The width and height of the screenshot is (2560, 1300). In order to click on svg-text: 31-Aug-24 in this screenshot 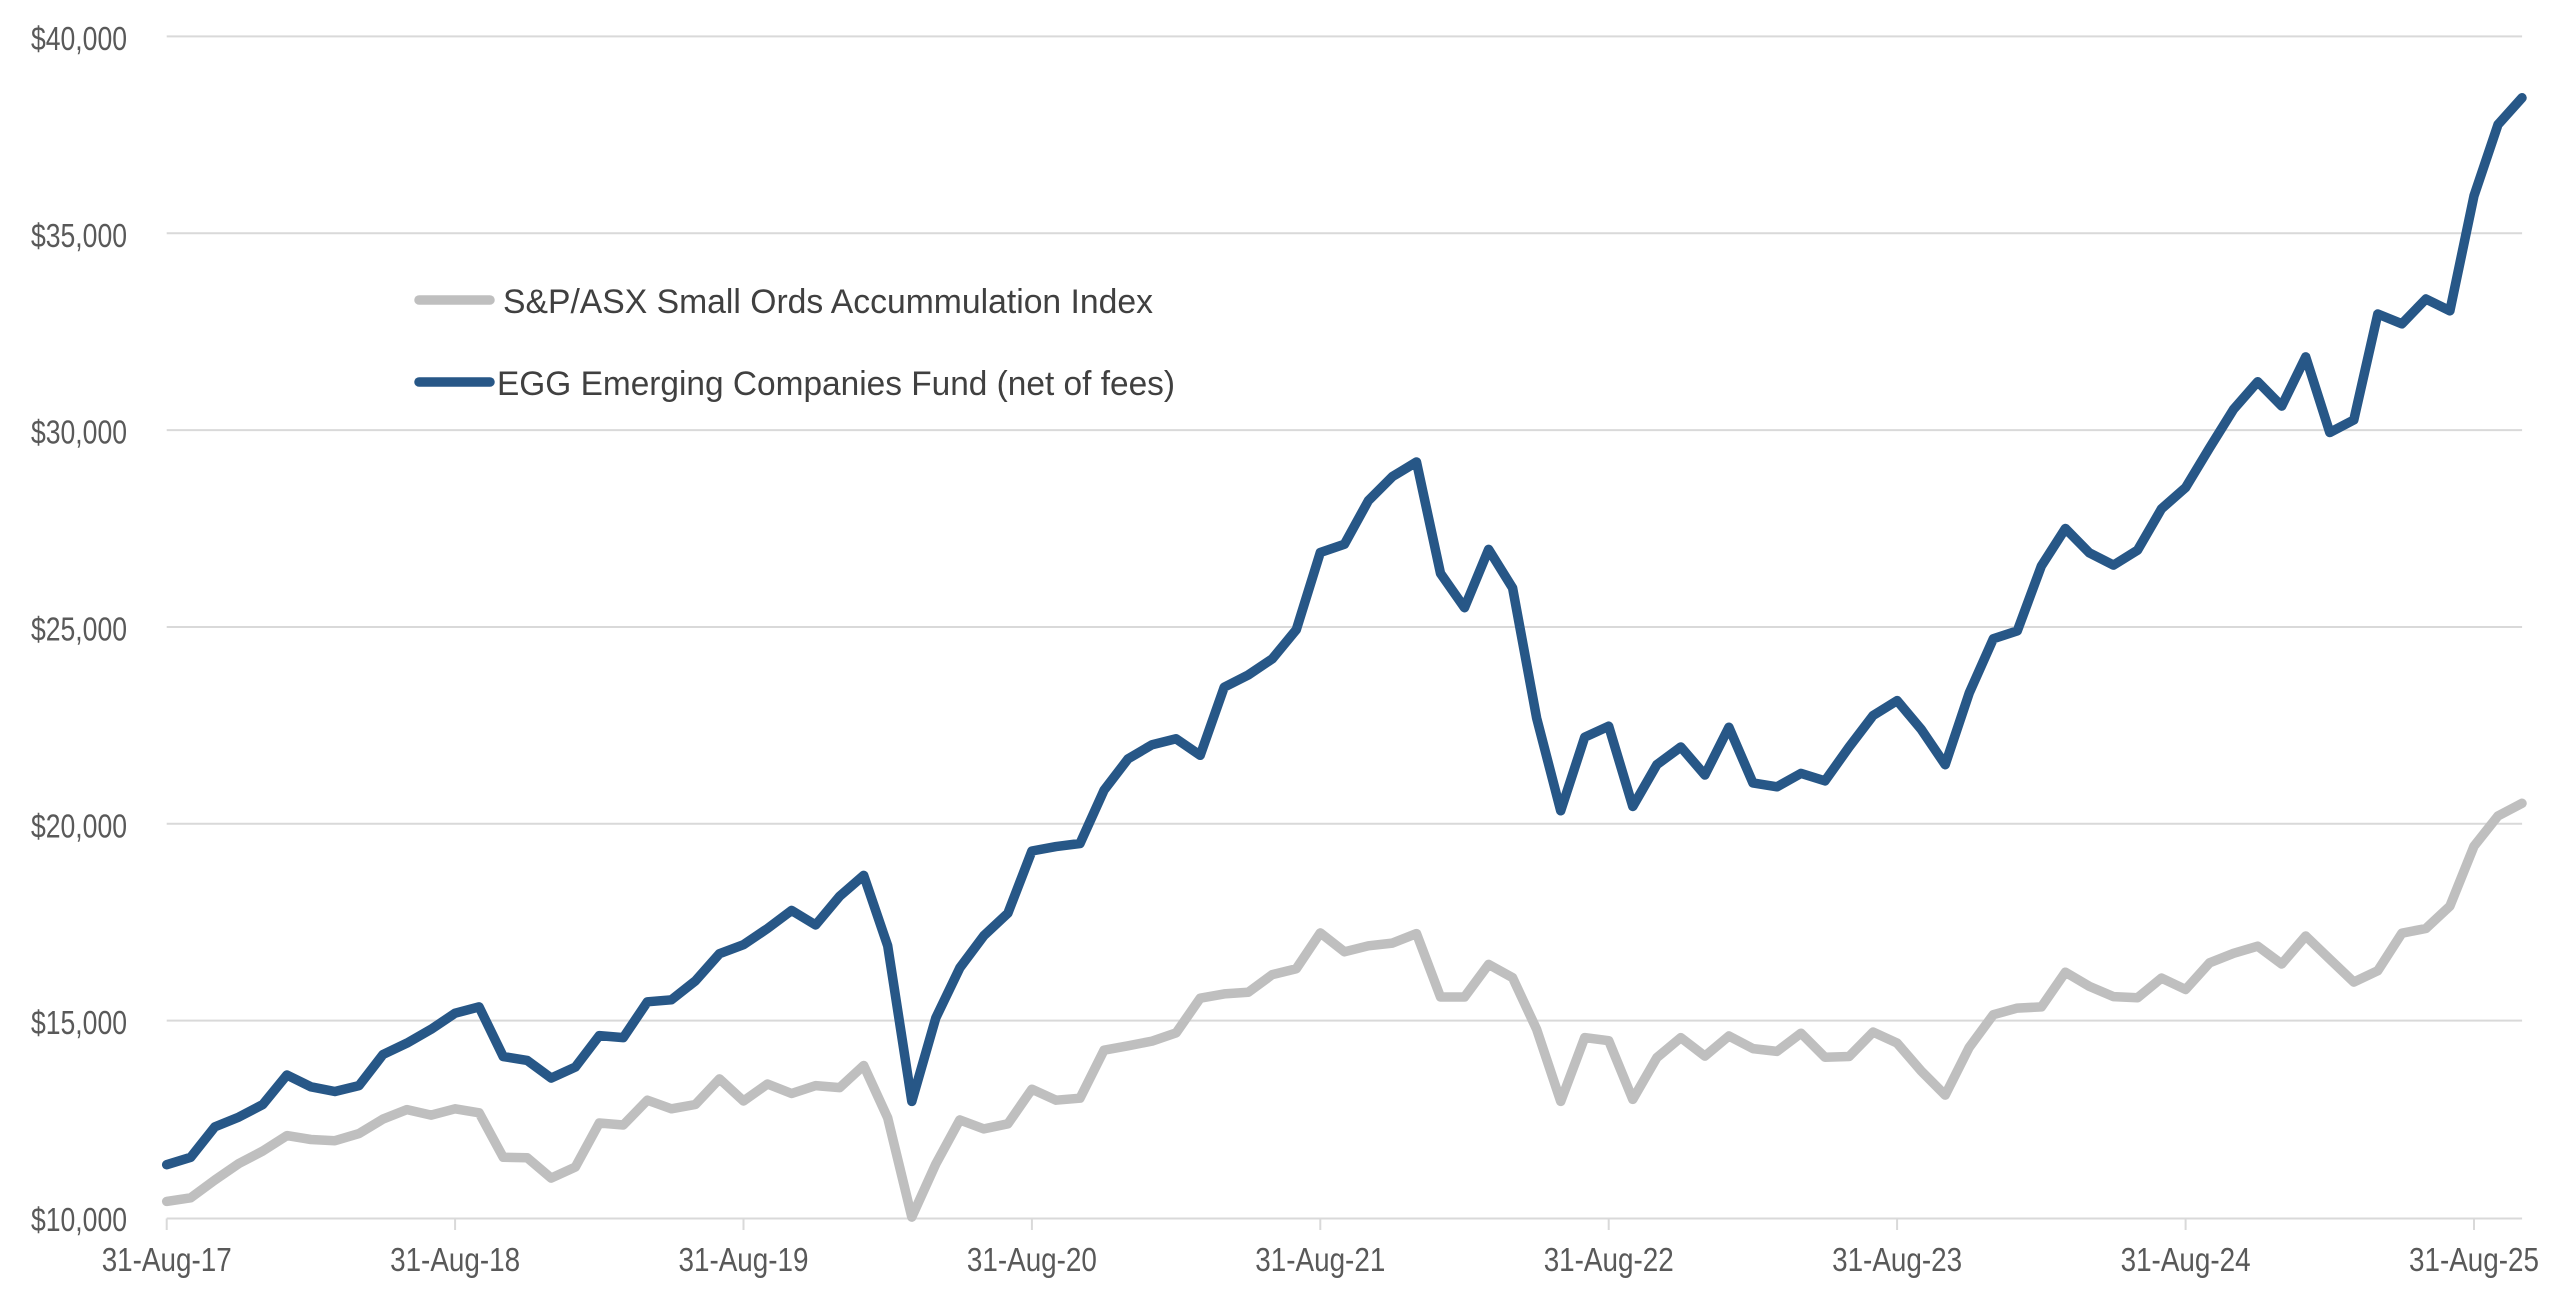, I will do `click(2186, 1259)`.